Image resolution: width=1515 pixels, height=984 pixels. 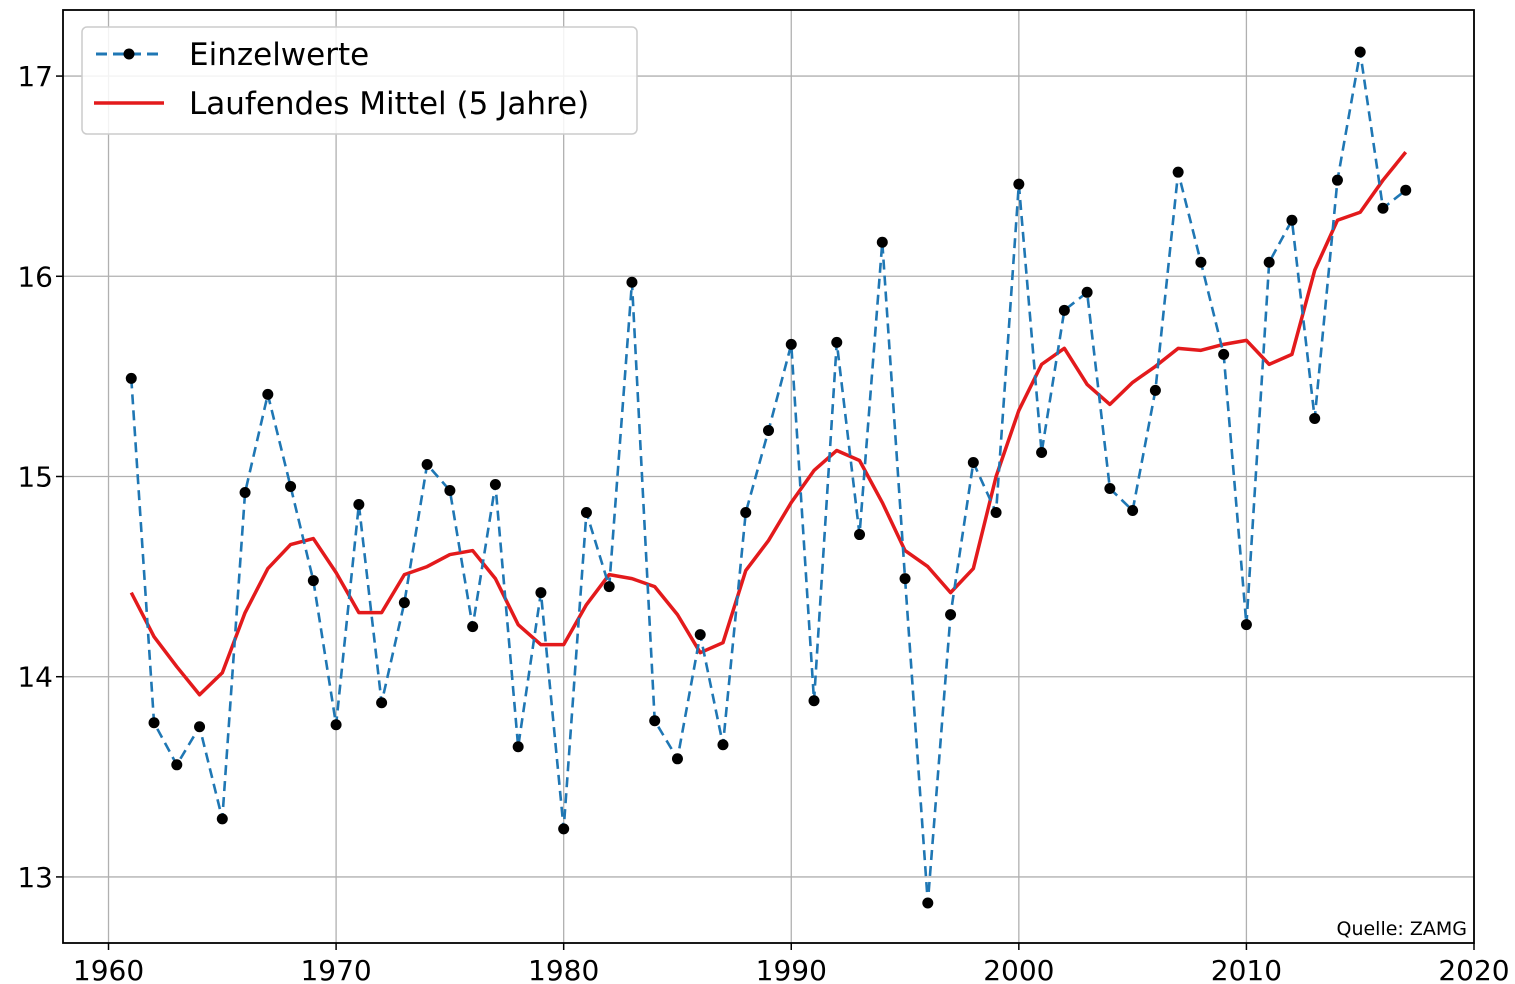 I want to click on y-tick-label: 16, so click(x=35, y=276).